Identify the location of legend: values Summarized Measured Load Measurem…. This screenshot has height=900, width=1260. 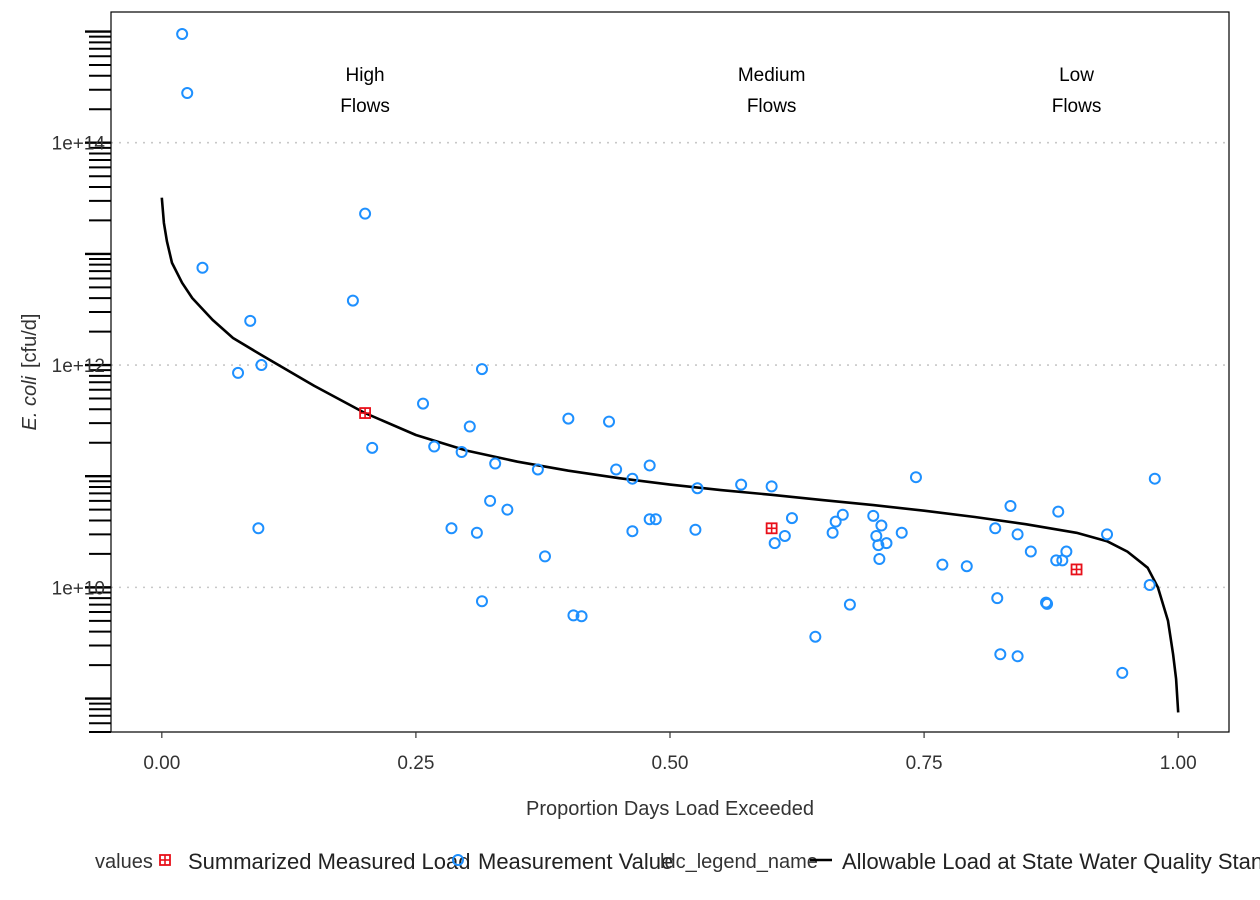
(677, 861).